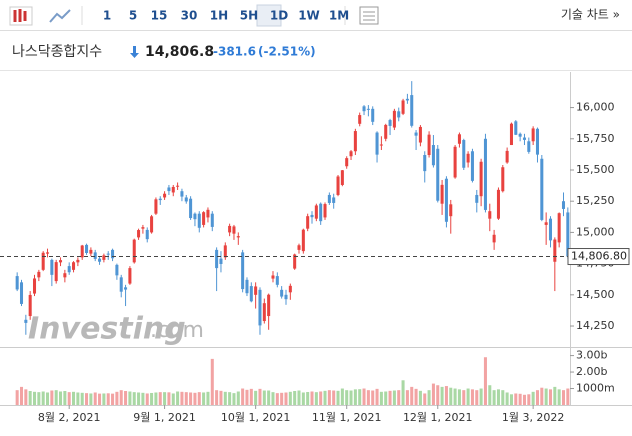 This screenshot has width=632, height=436. I want to click on volume-tick-label: 1000m, so click(595, 388).